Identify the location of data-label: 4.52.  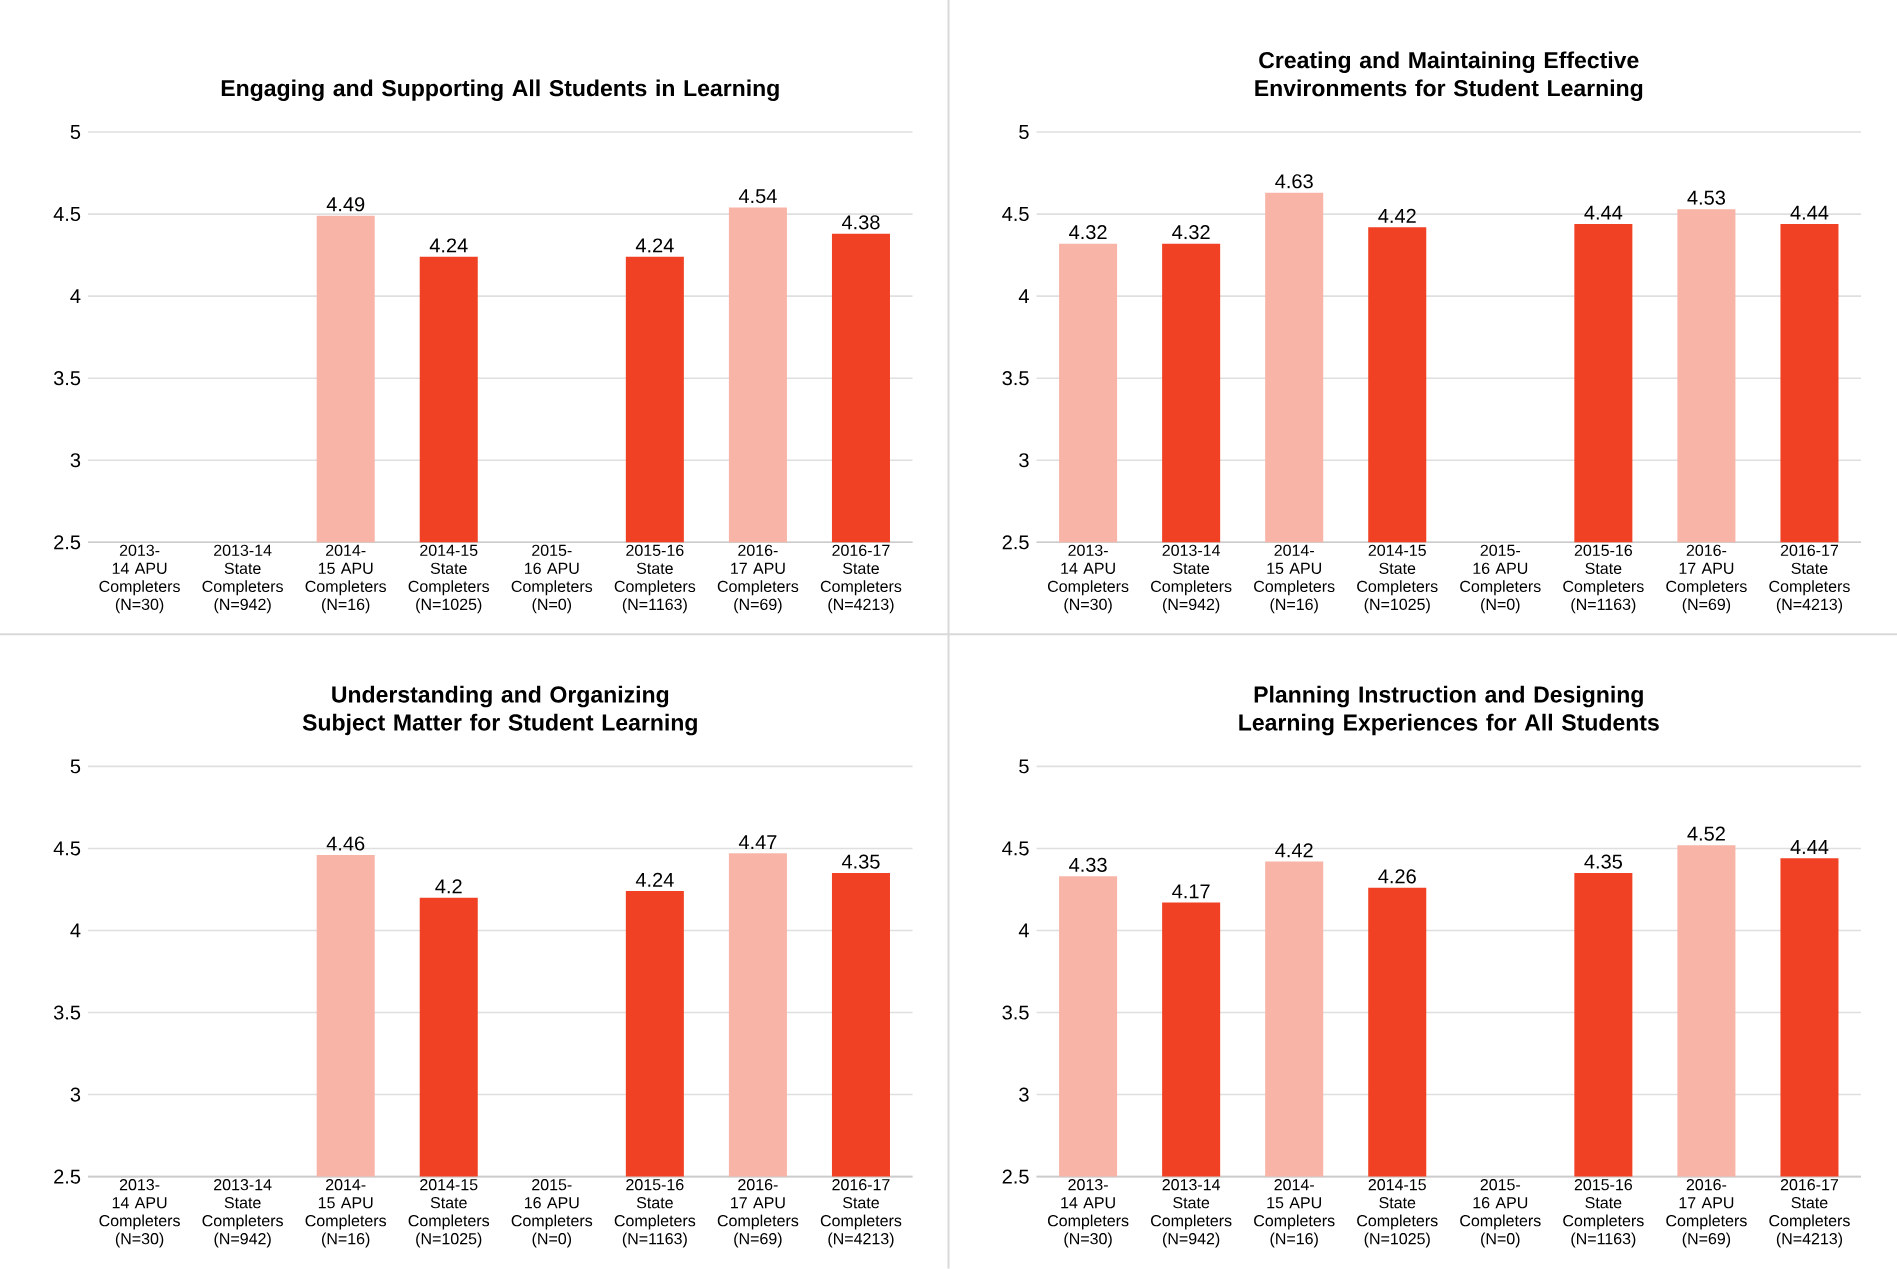
(1706, 833).